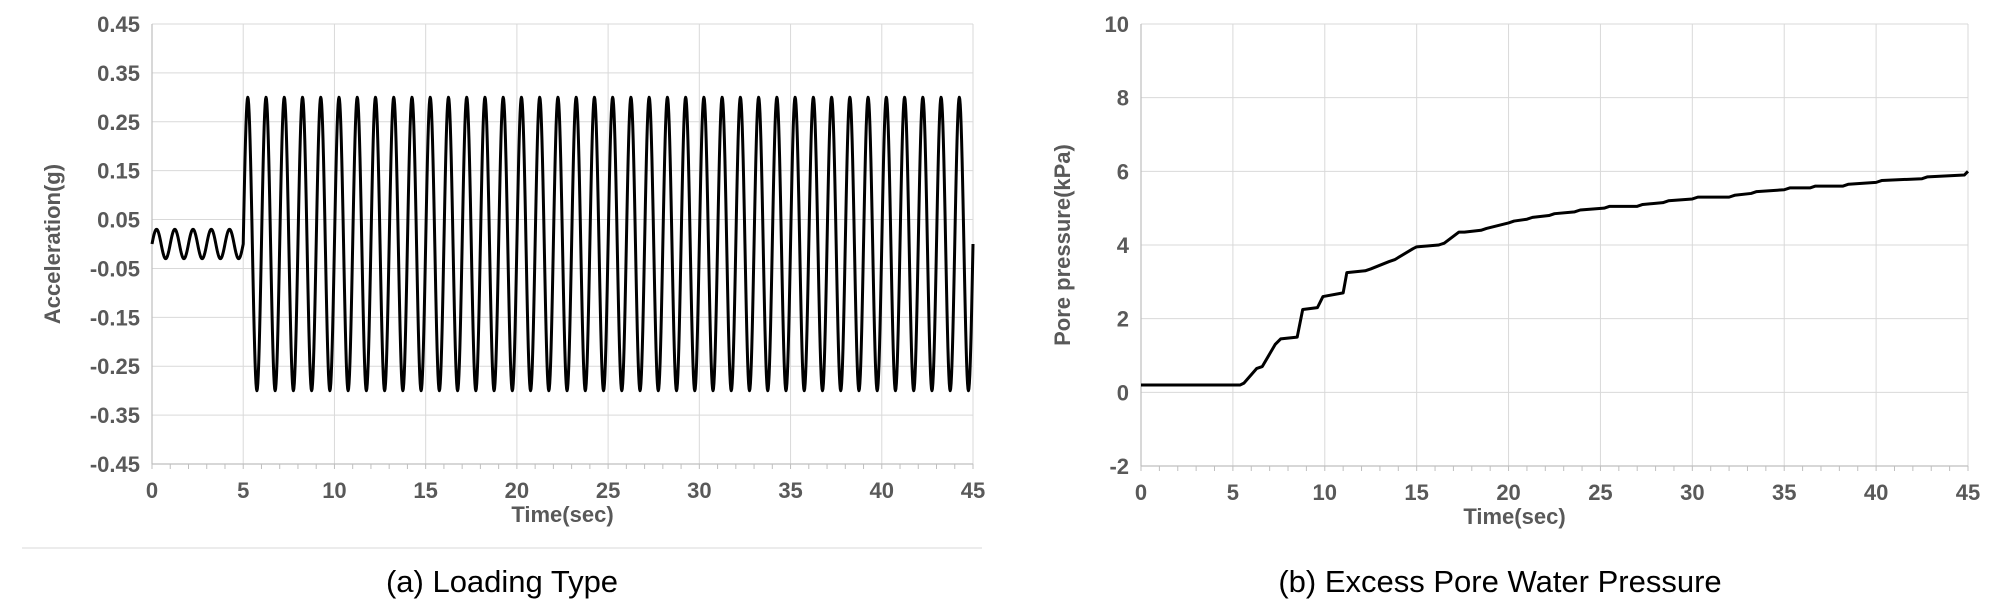 Image resolution: width=2008 pixels, height=603 pixels. What do you see at coordinates (1123, 98) in the screenshot?
I see `y-tick-label: 8` at bounding box center [1123, 98].